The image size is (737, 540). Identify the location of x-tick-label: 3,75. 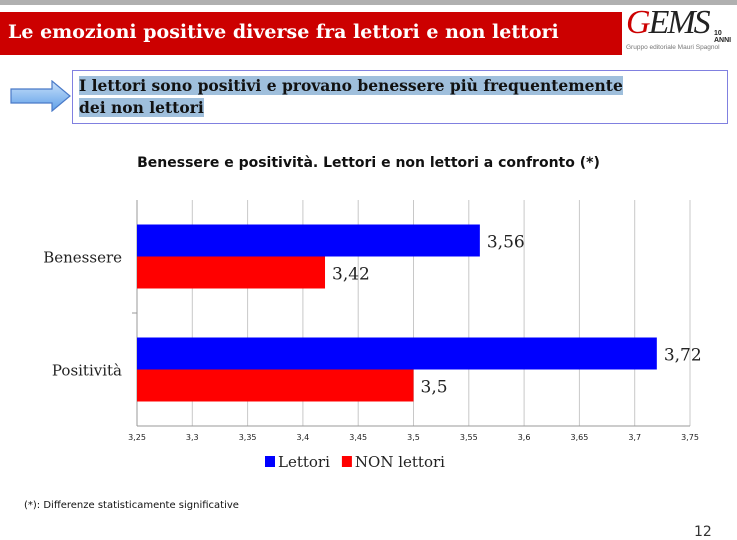
(690, 437).